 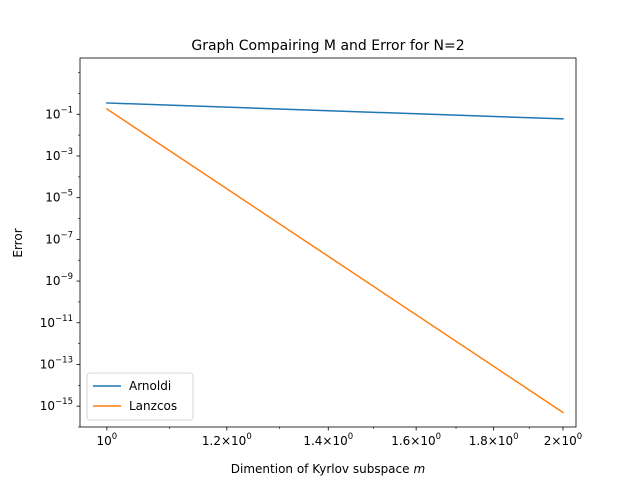 What do you see at coordinates (59, 113) in the screenshot?
I see `y-tick-label: 10⁻¹` at bounding box center [59, 113].